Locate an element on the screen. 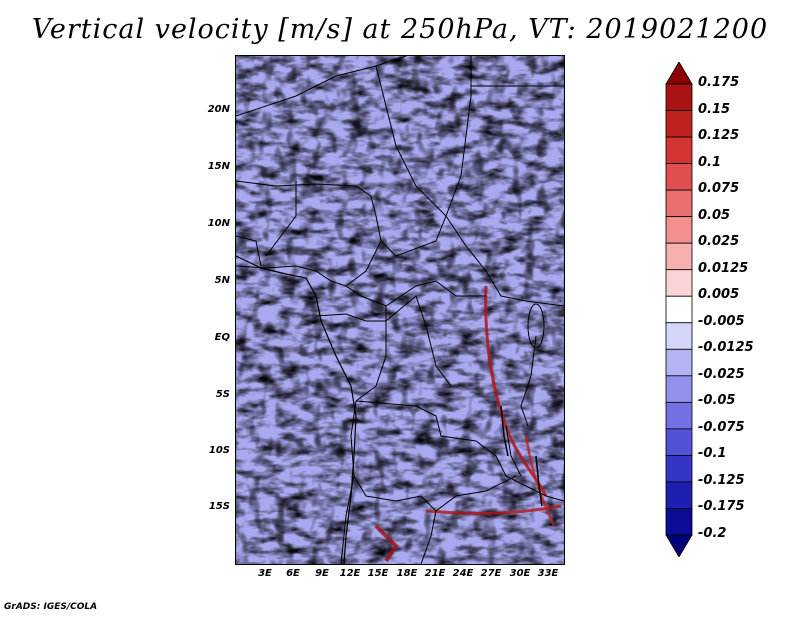  lon-label: 27E is located at coordinates (491, 573).